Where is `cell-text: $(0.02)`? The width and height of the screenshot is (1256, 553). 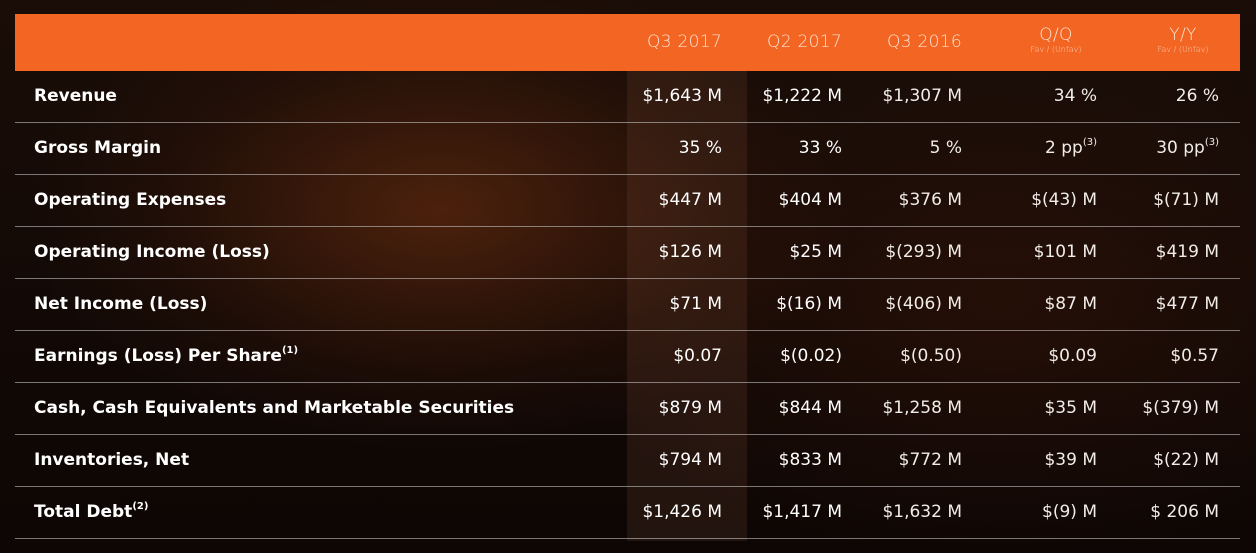 cell-text: $(0.02) is located at coordinates (811, 356).